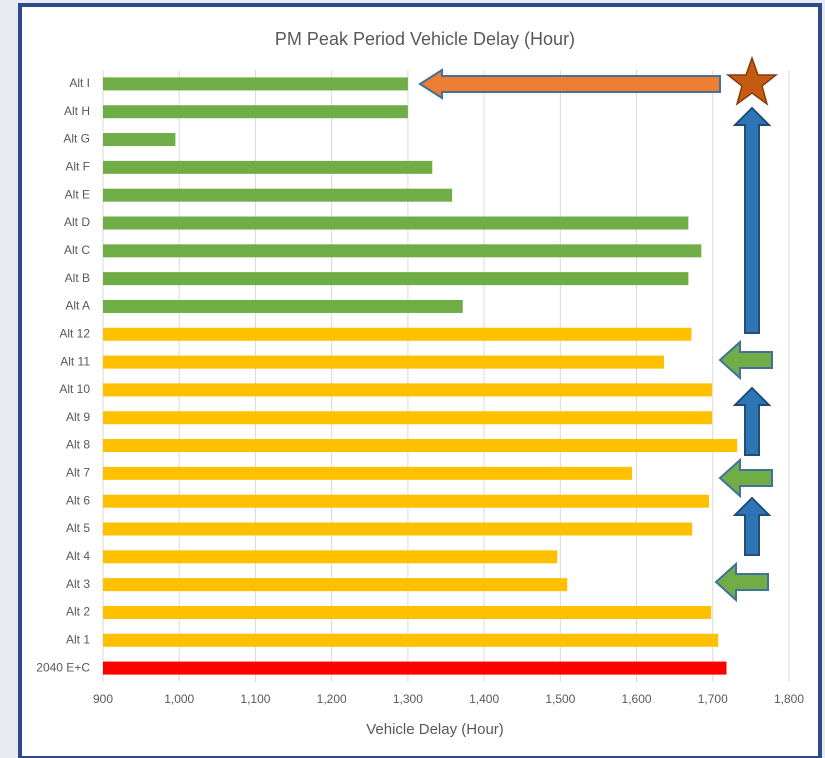  I want to click on x-tick-label: 1,100, so click(255, 699).